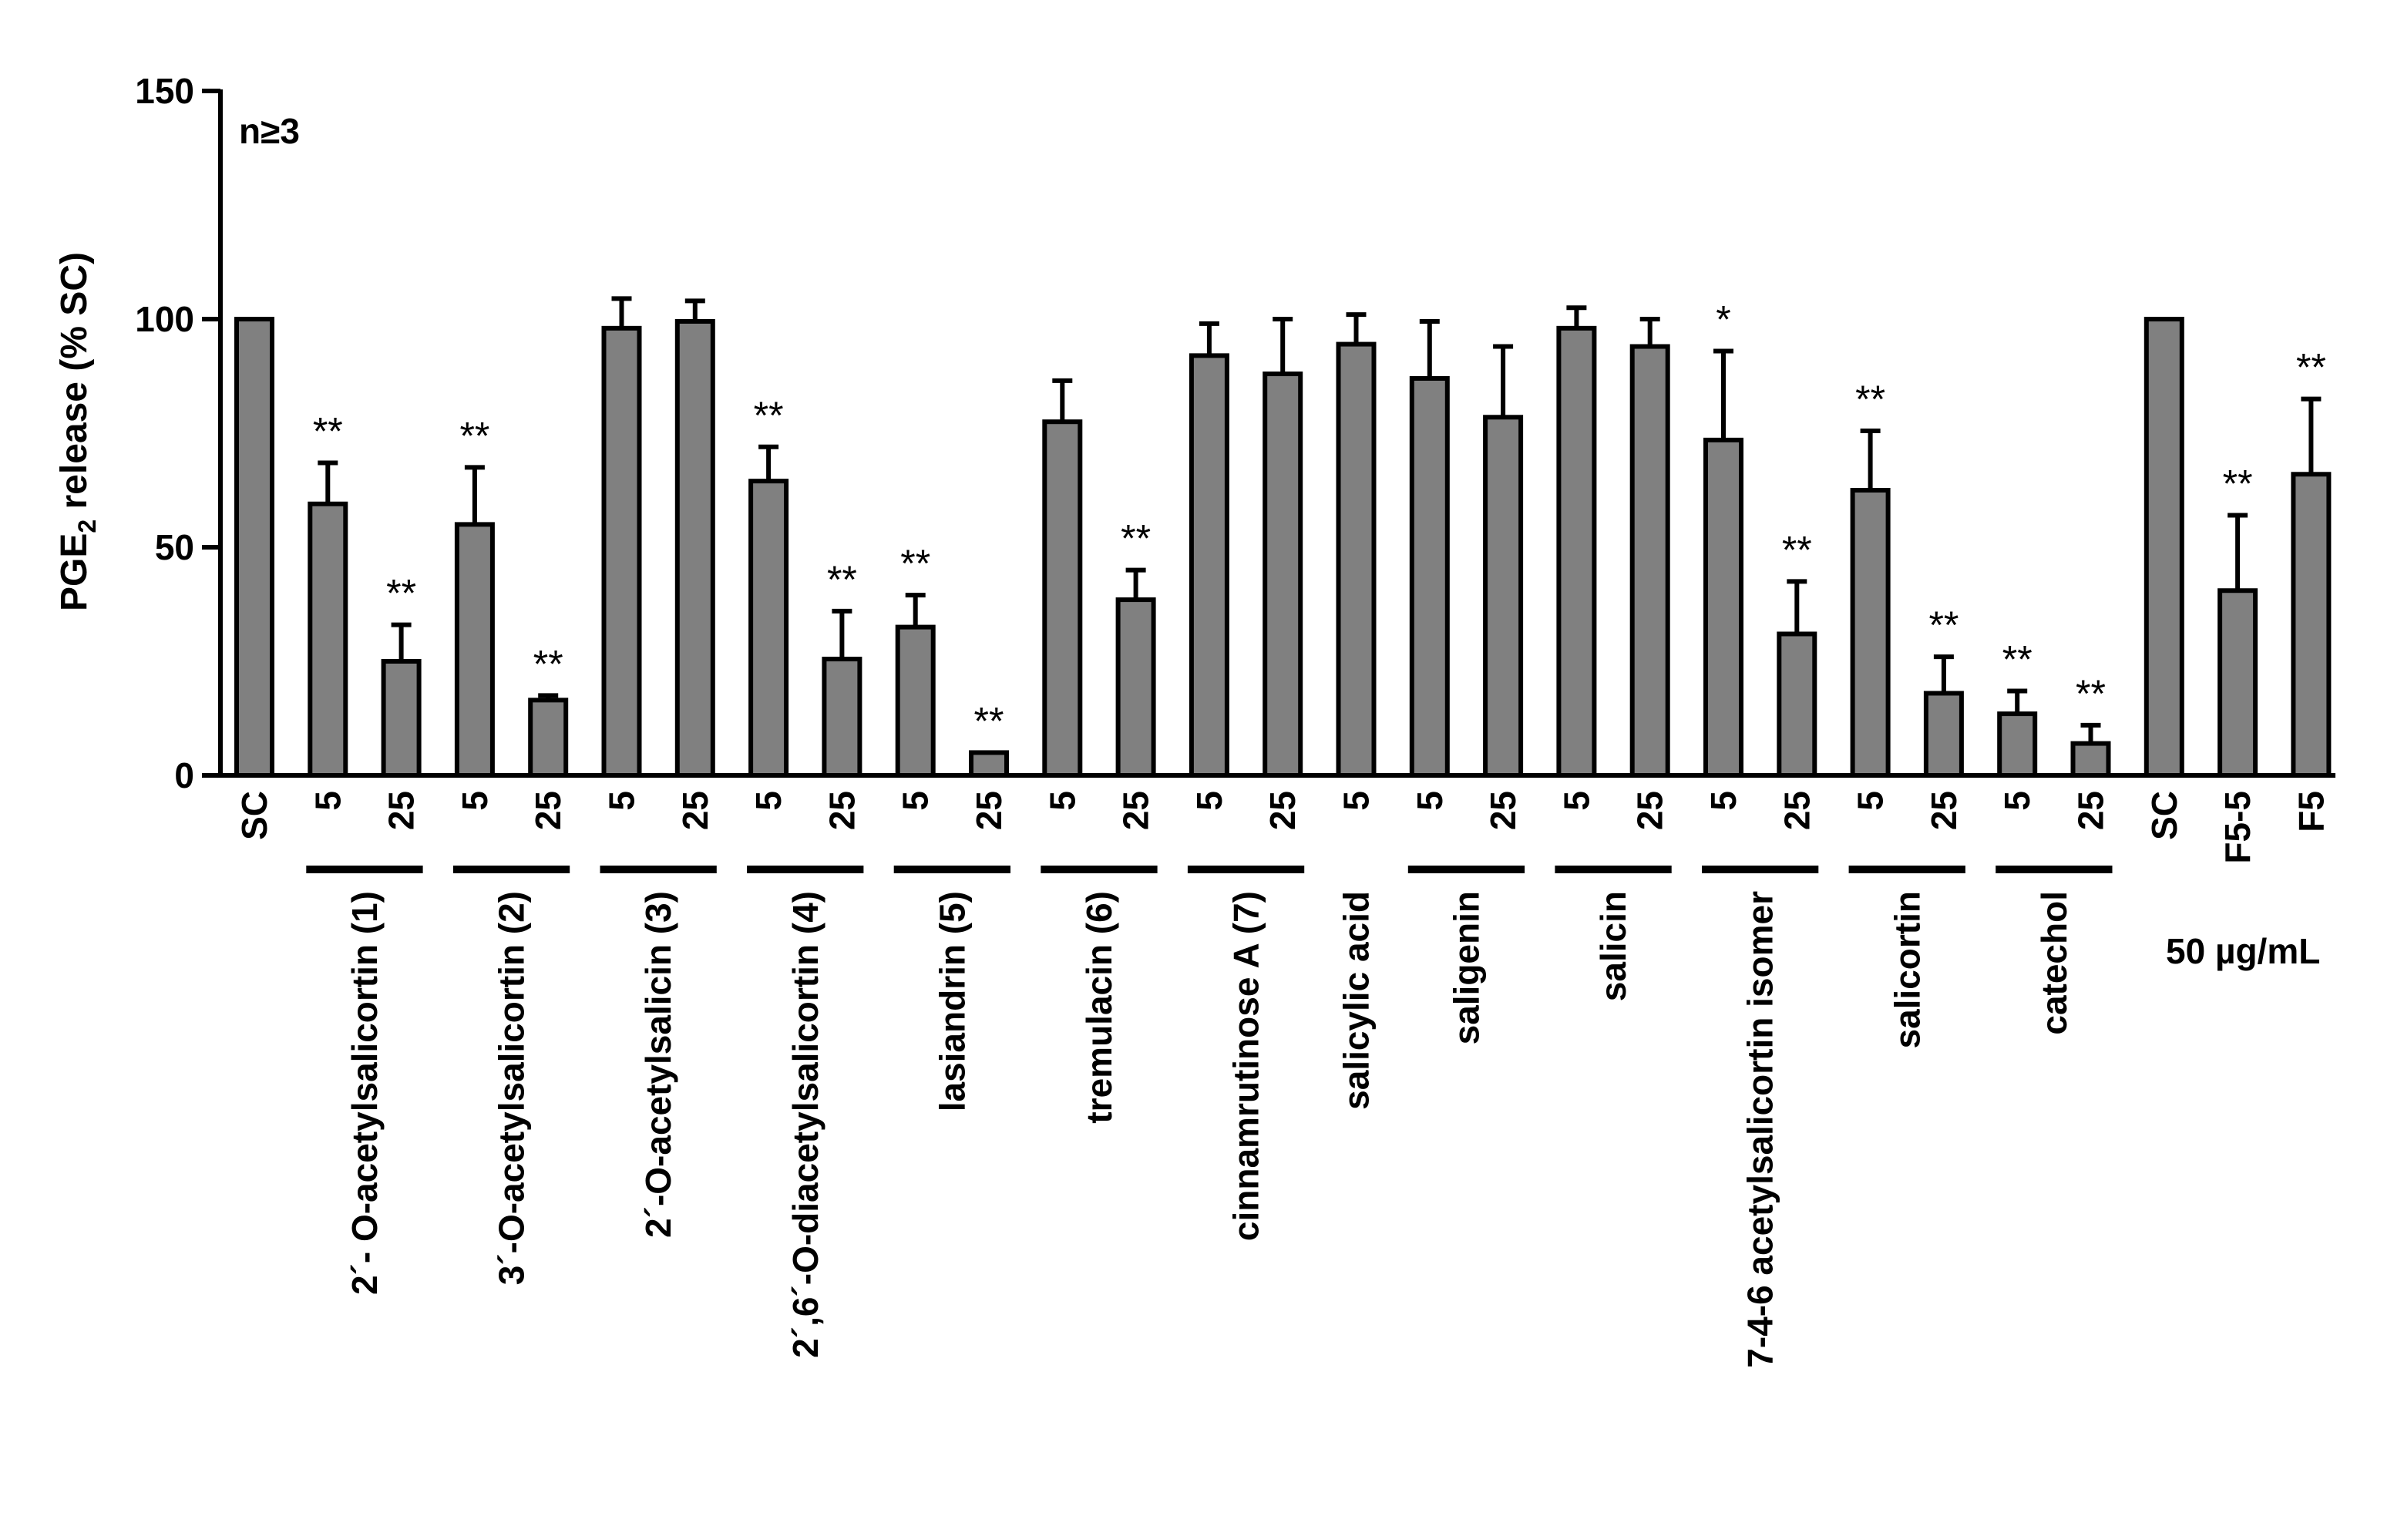 The width and height of the screenshot is (2394, 1540). What do you see at coordinates (2237, 827) in the screenshot?
I see `x-tick-label: F5-5` at bounding box center [2237, 827].